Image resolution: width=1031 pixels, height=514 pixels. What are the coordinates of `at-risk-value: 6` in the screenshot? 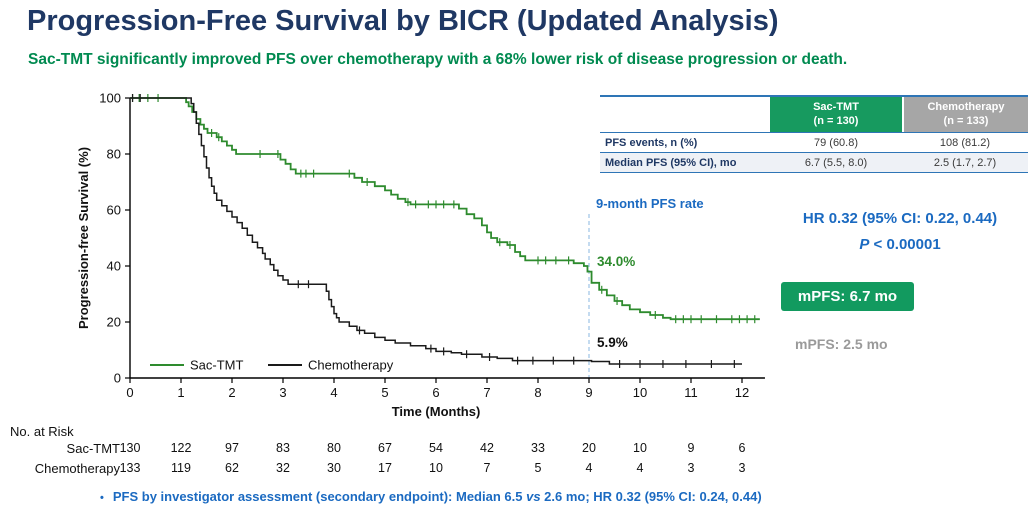 It's located at (742, 448).